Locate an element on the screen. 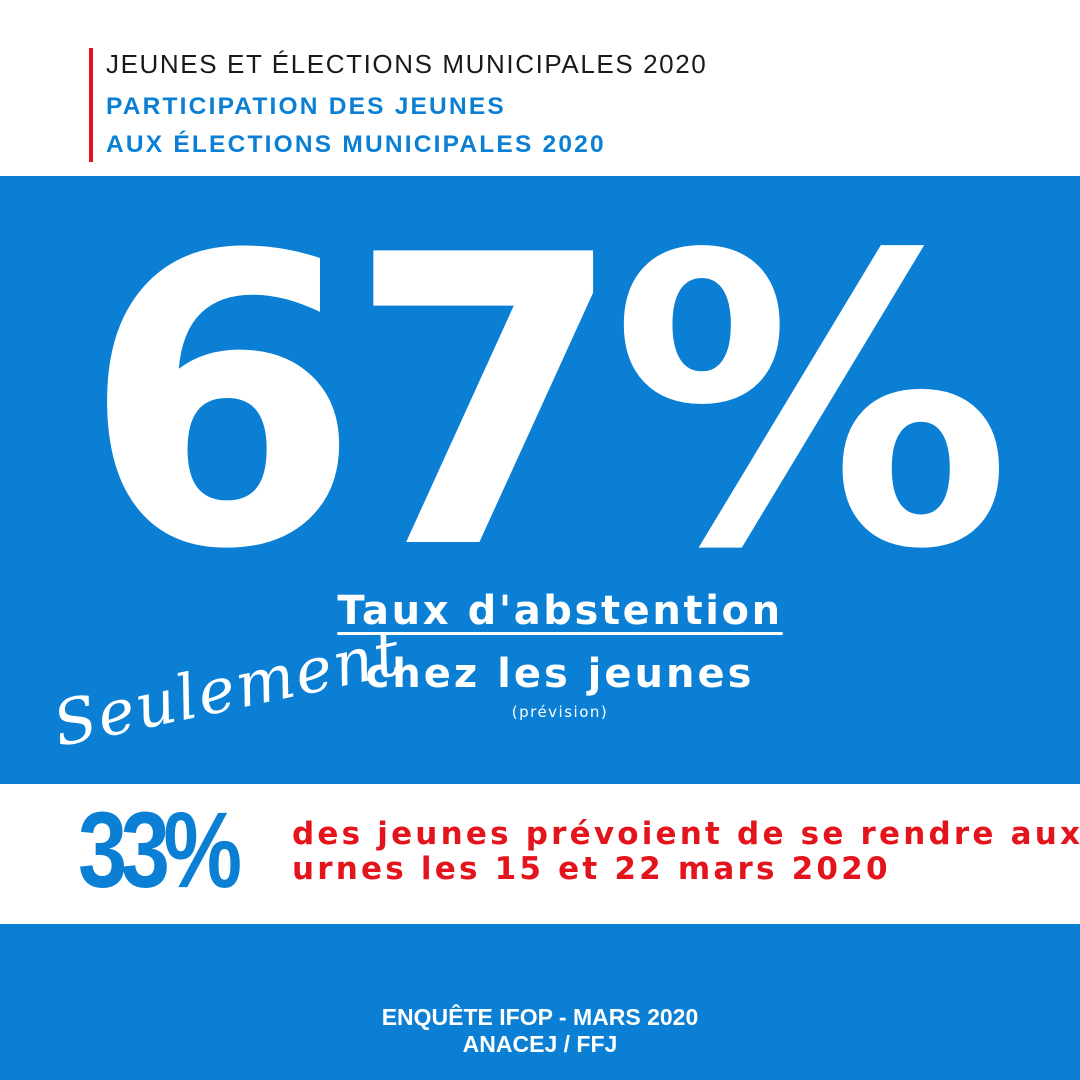 The image size is (1080, 1080). participation-percentage: 33% is located at coordinates (160, 849).